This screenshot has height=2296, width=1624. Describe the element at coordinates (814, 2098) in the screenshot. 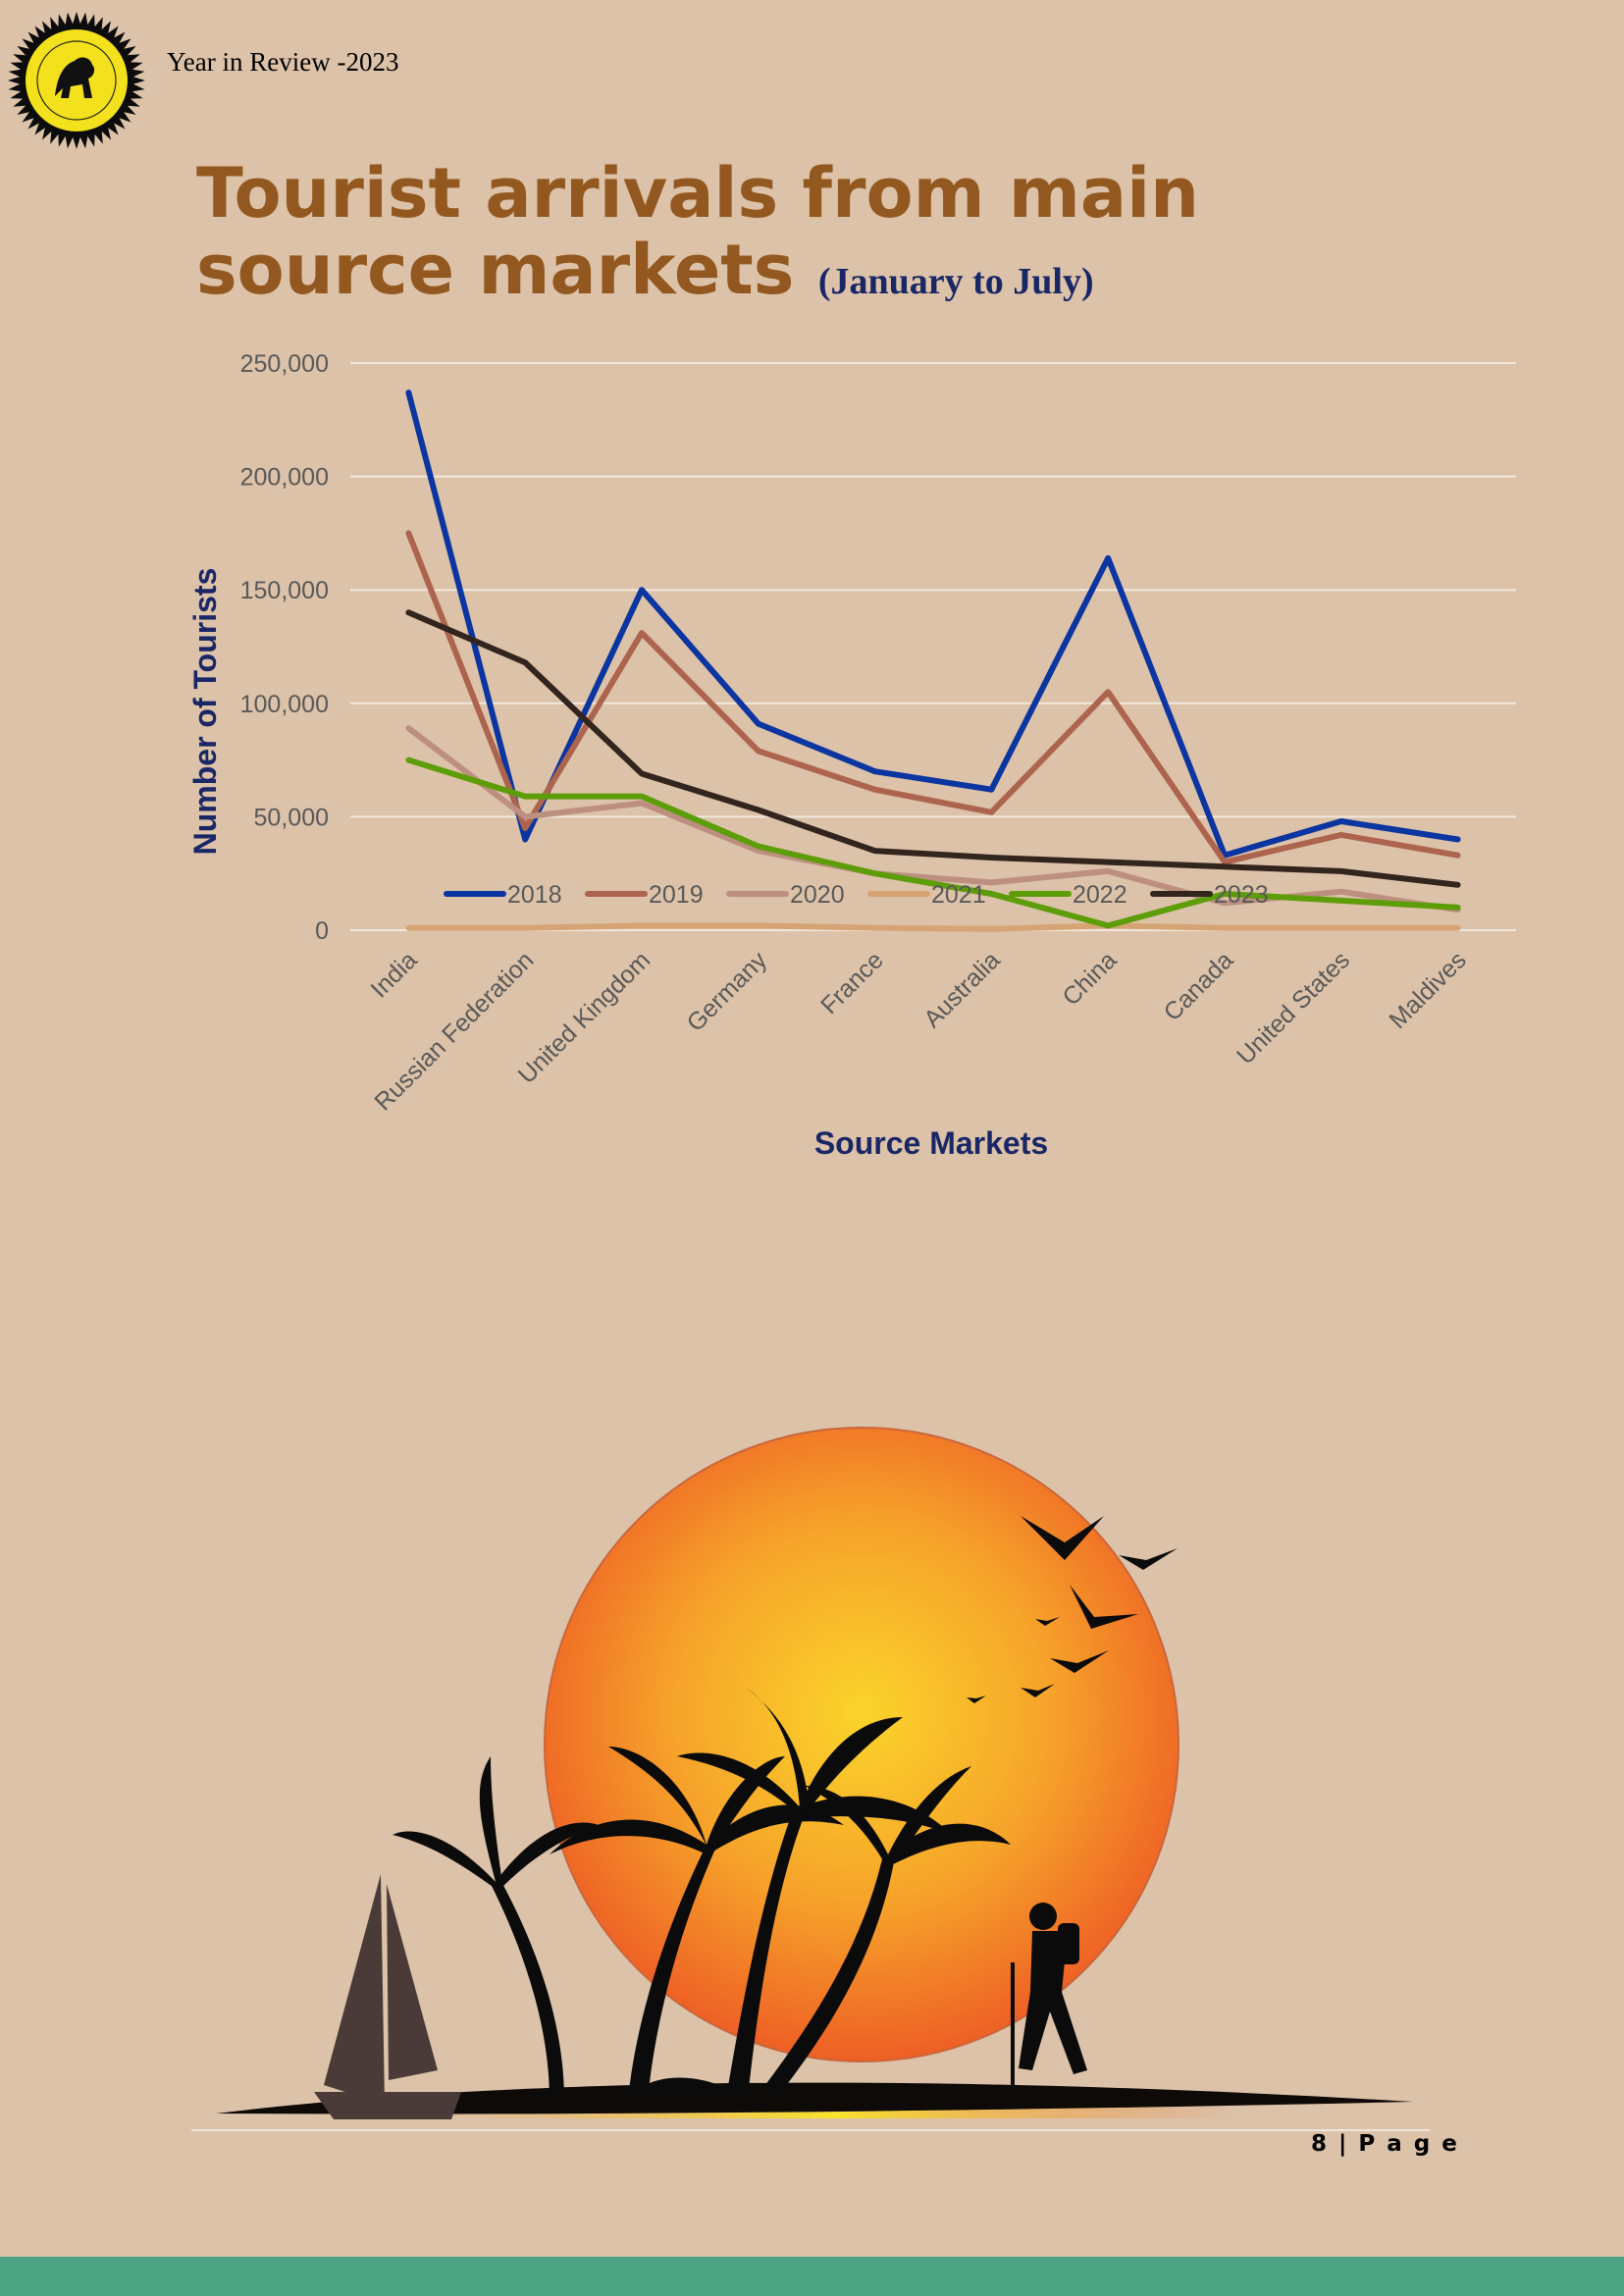

I see `island-shape` at that location.